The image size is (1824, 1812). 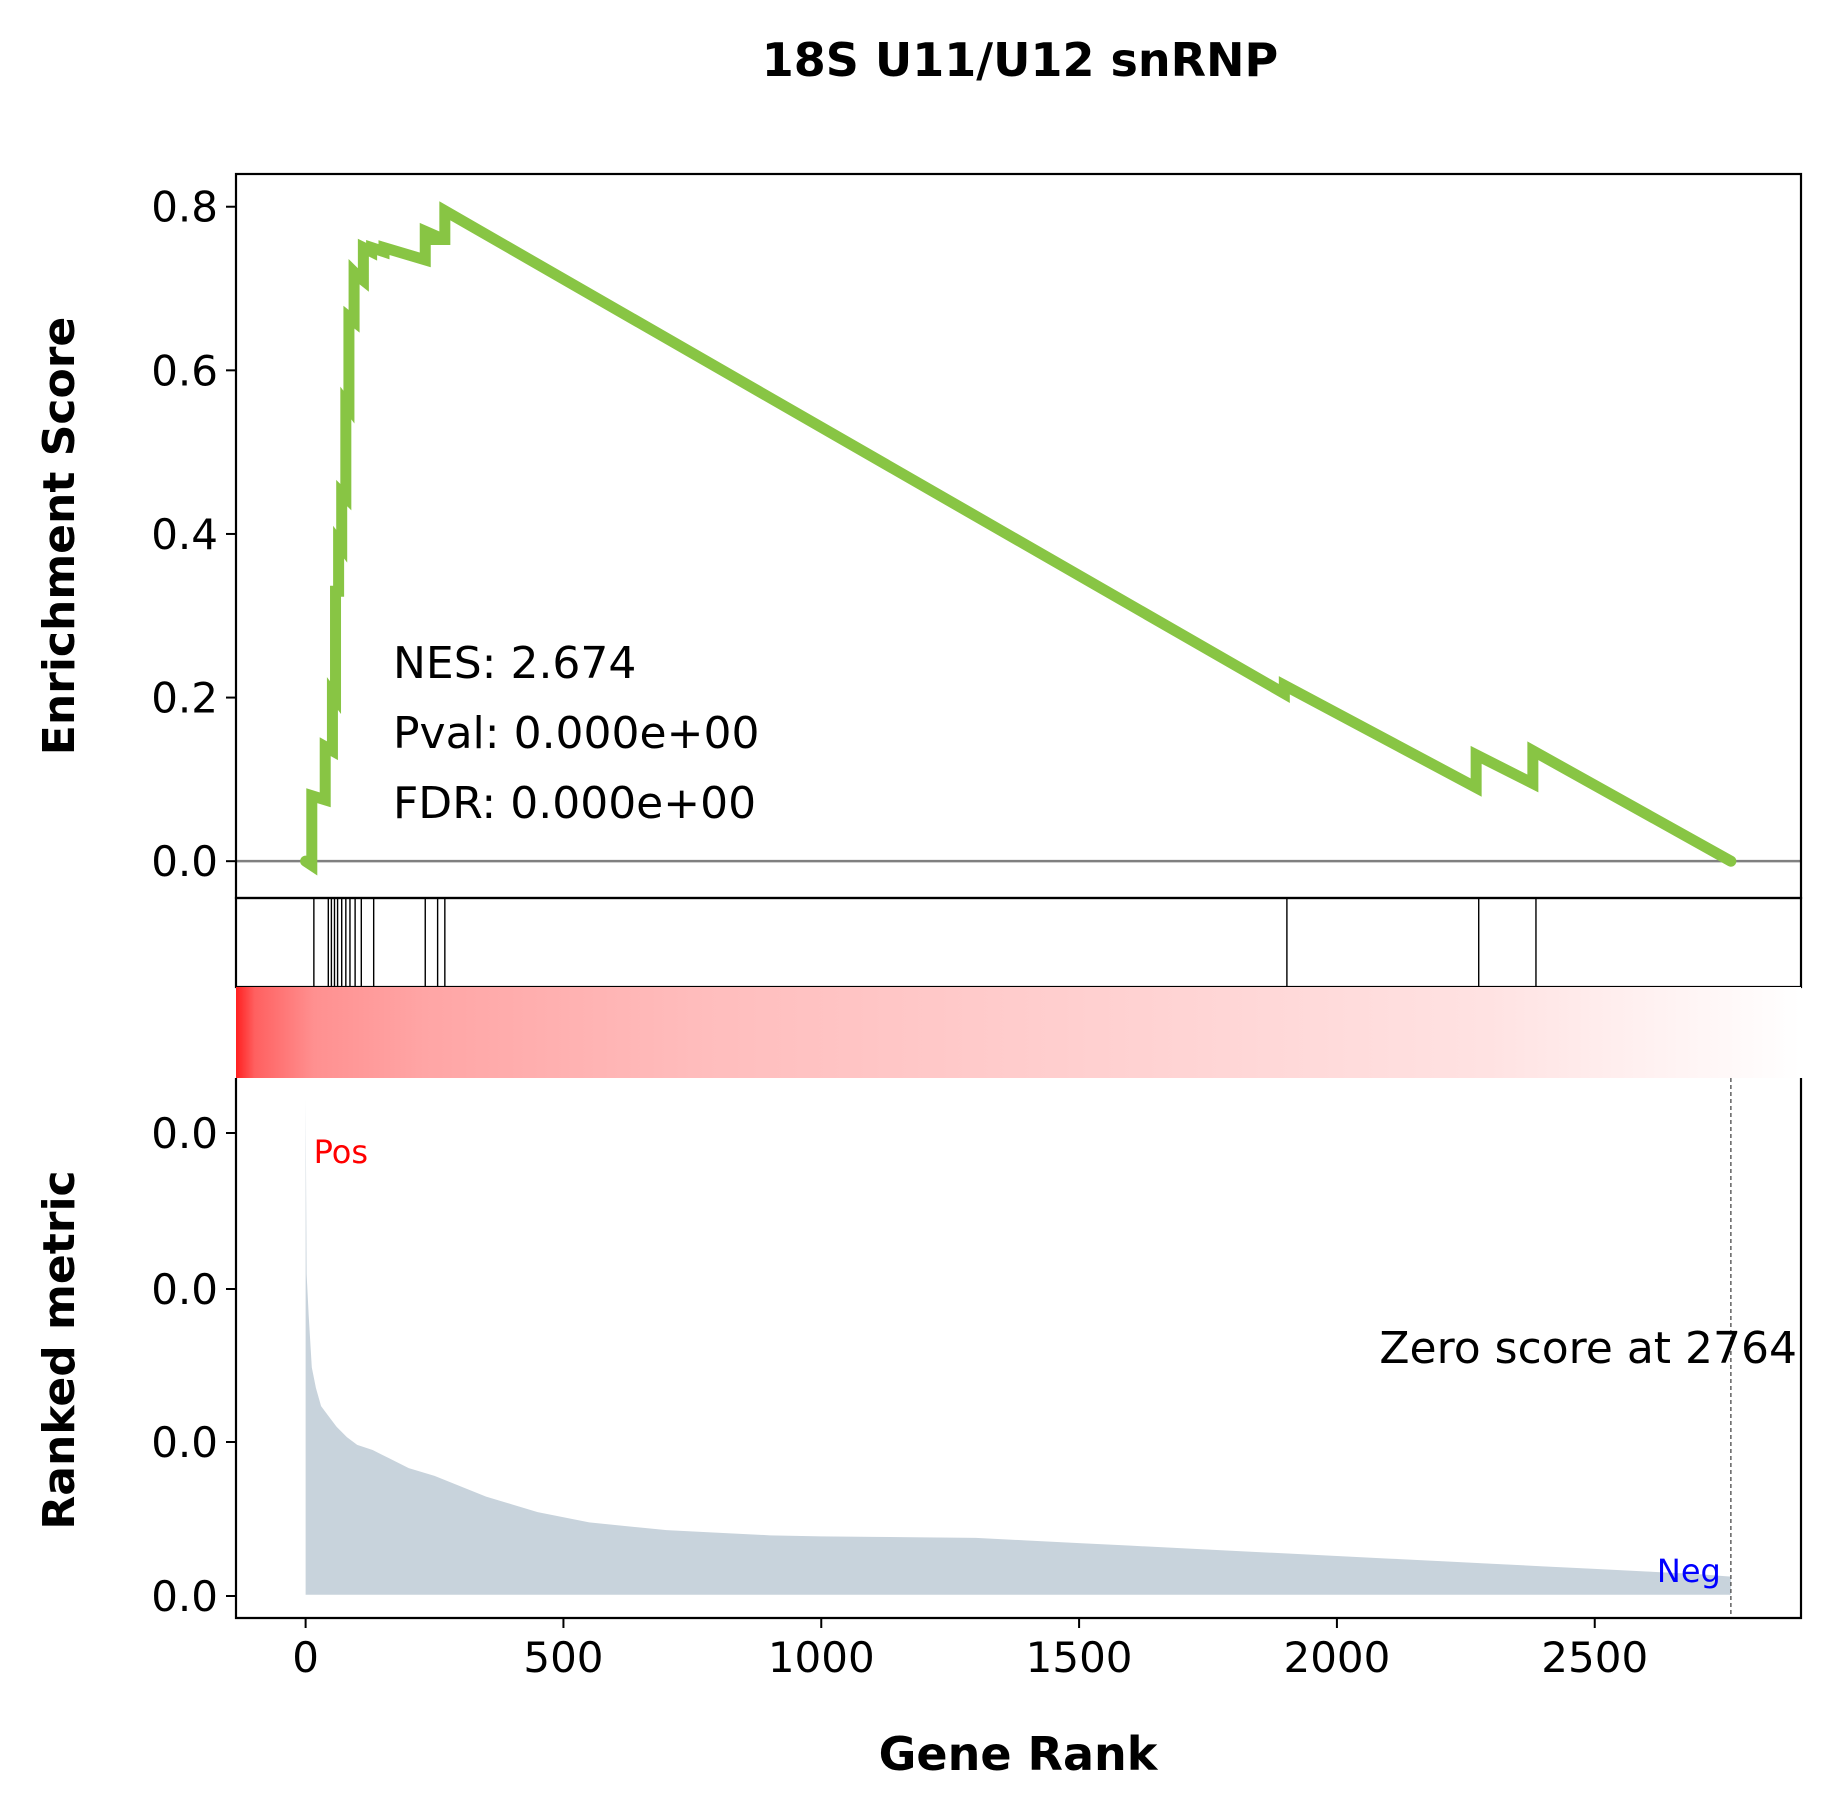 What do you see at coordinates (1594, 1657) in the screenshot?
I see `x-tick-label: 2500` at bounding box center [1594, 1657].